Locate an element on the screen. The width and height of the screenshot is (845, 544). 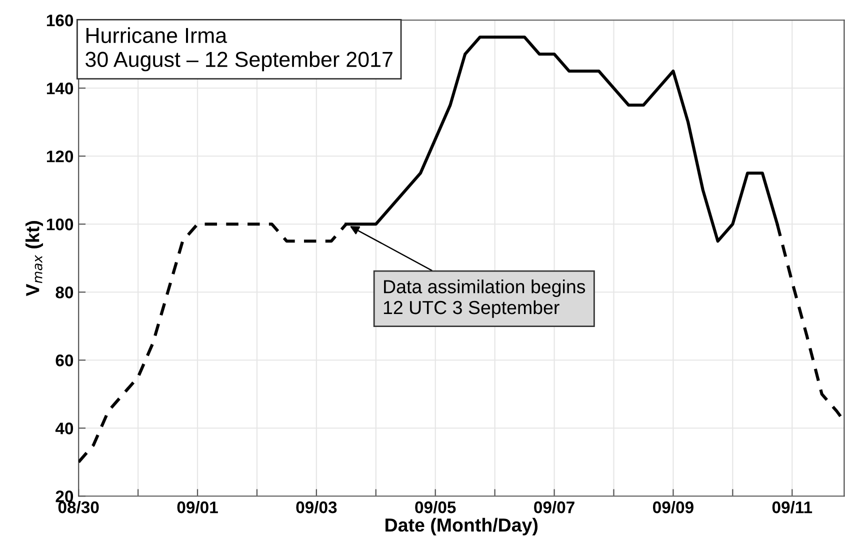
x-tick-label: 08/30 is located at coordinates (78, 507).